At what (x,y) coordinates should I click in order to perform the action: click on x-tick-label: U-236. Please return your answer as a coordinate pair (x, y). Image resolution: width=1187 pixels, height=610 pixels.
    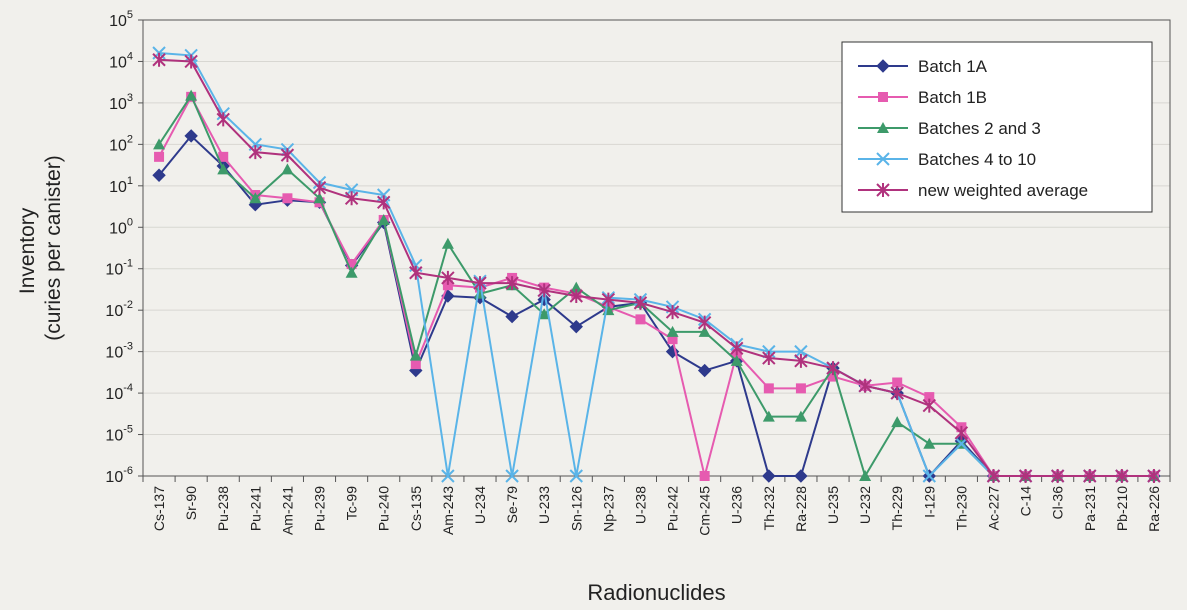
    Looking at the image, I should click on (737, 505).